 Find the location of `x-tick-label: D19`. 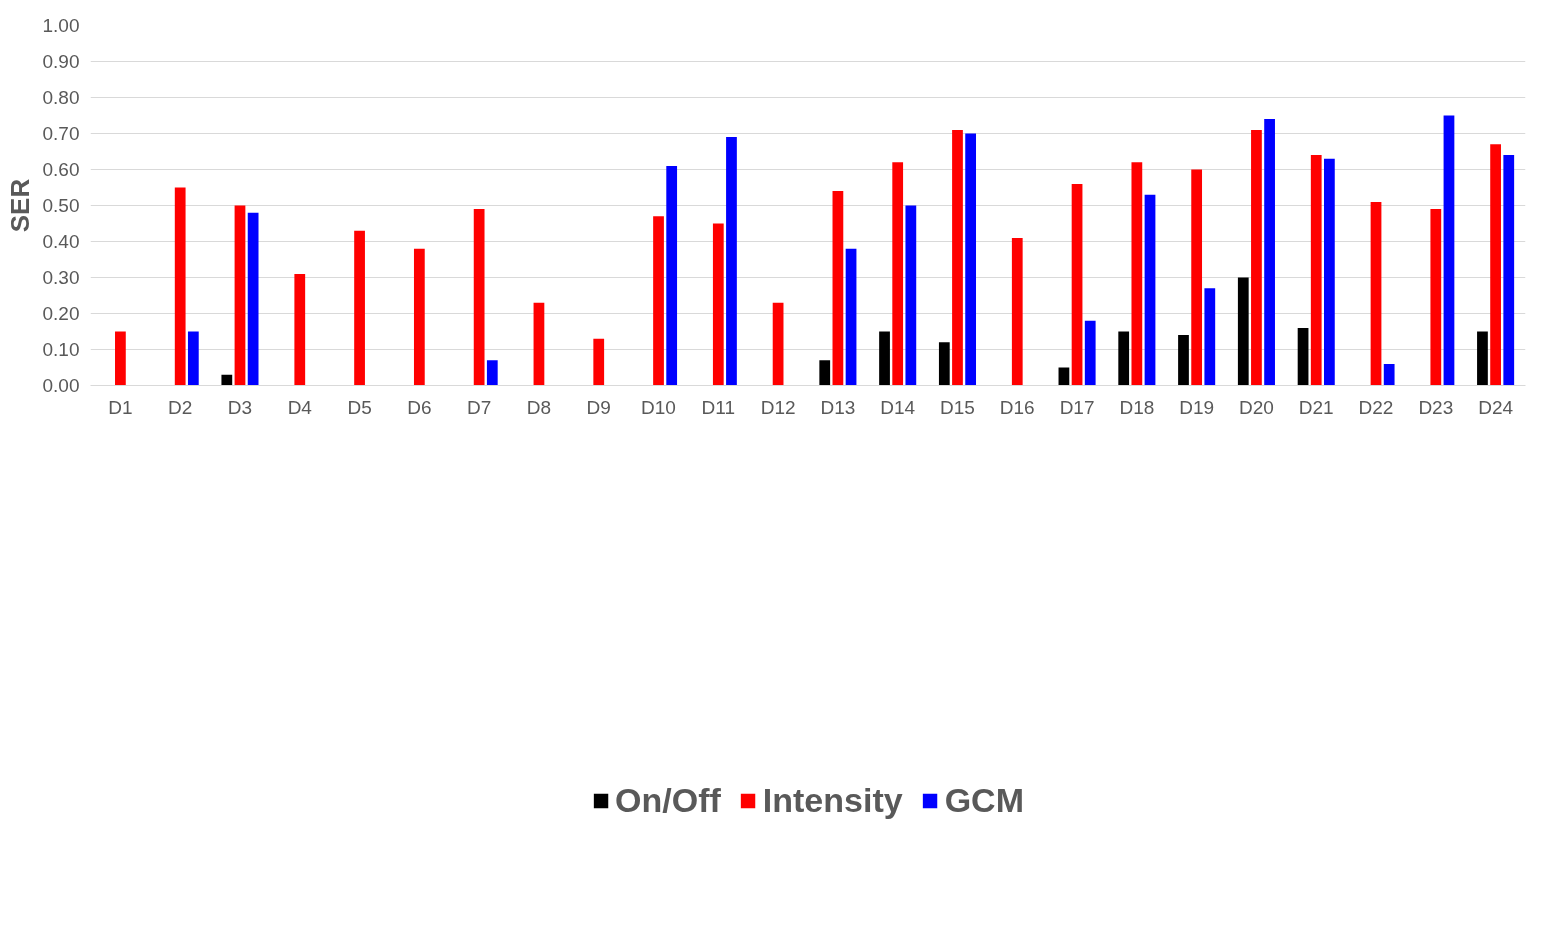

x-tick-label: D19 is located at coordinates (1197, 407).